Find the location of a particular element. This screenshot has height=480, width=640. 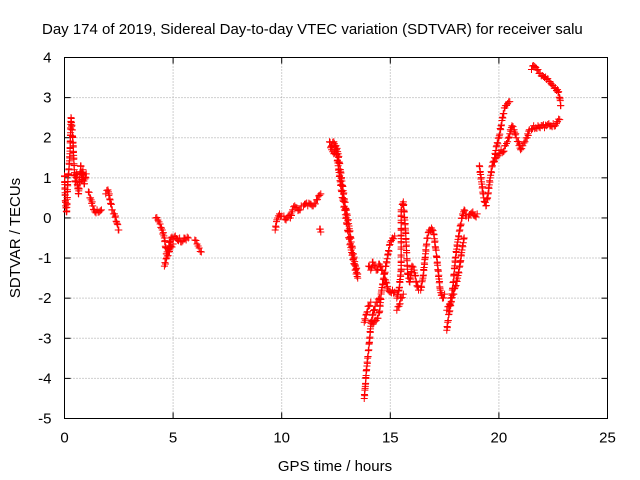

y-tick-label: 0 is located at coordinates (47, 218).